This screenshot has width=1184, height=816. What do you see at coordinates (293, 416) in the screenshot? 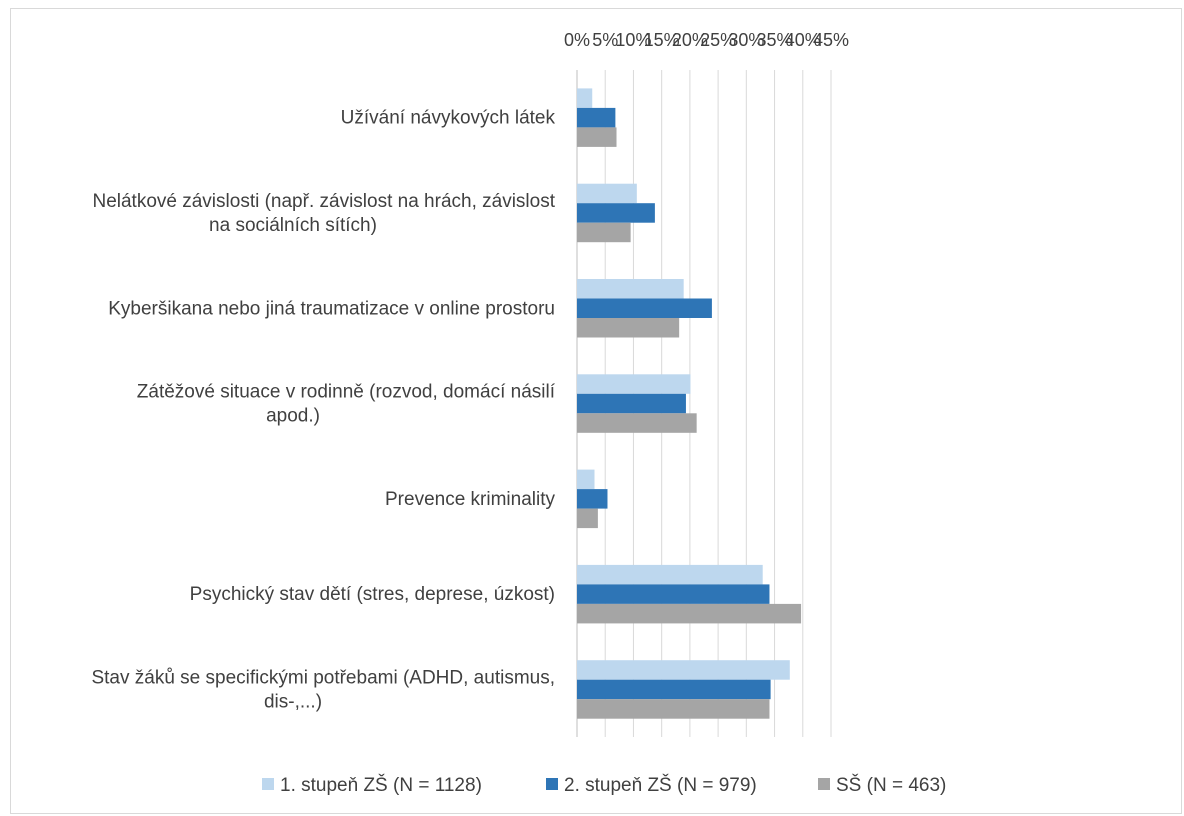
I see `category-label: apod.)` at bounding box center [293, 416].